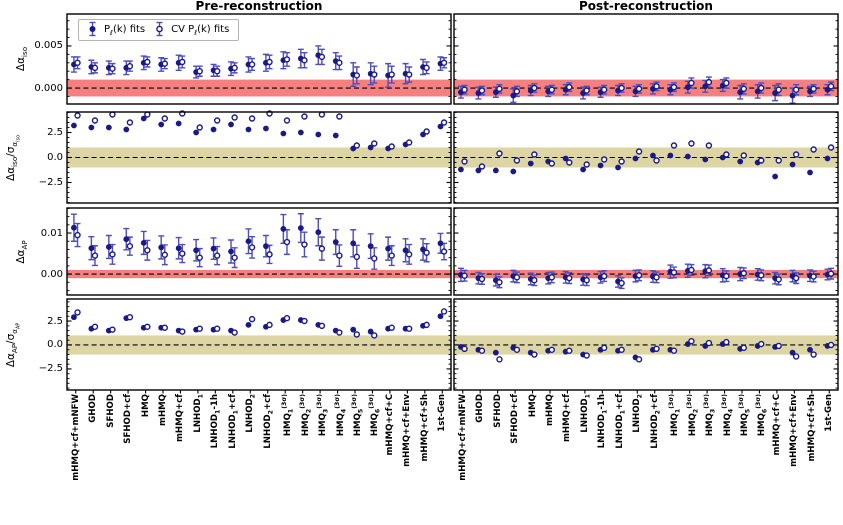 The height and width of the screenshot is (525, 843). What do you see at coordinates (125, 30) in the screenshot?
I see `legend-label-pk-fits: Pℓ(k) fits` at bounding box center [125, 30].